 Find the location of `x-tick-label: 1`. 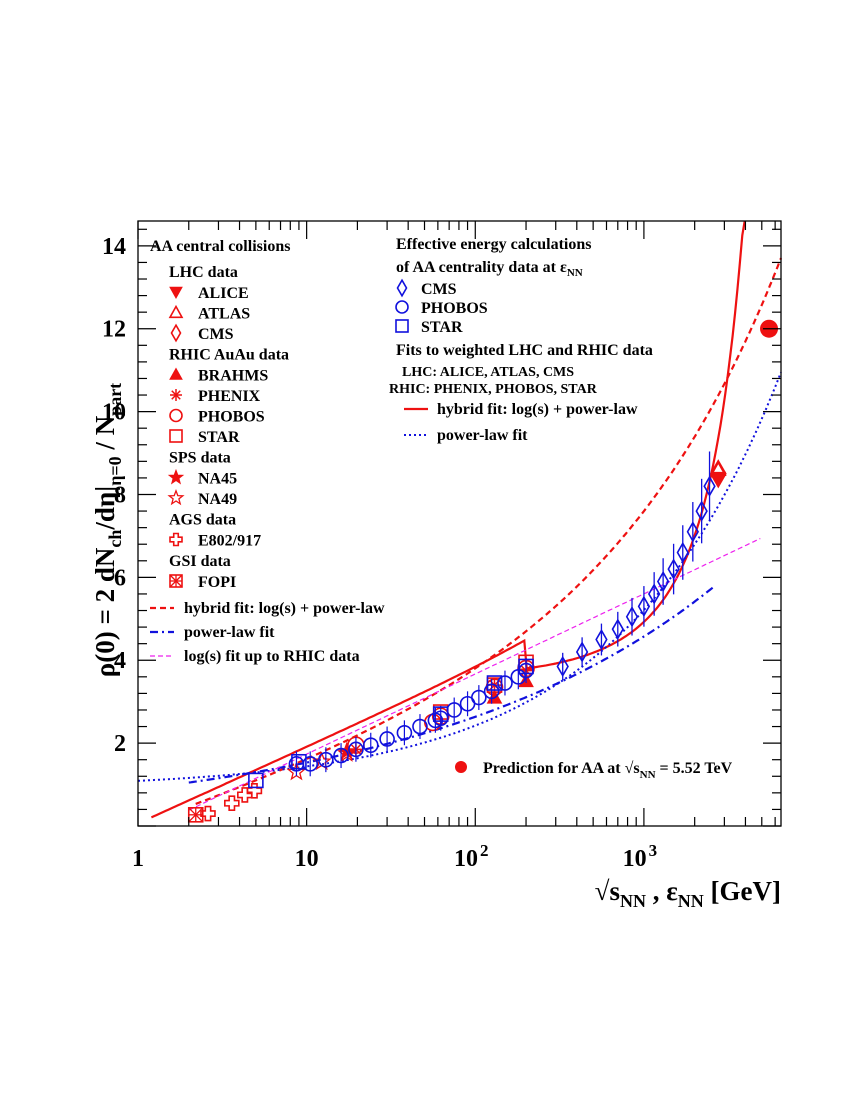

x-tick-label: 1 is located at coordinates (138, 859).